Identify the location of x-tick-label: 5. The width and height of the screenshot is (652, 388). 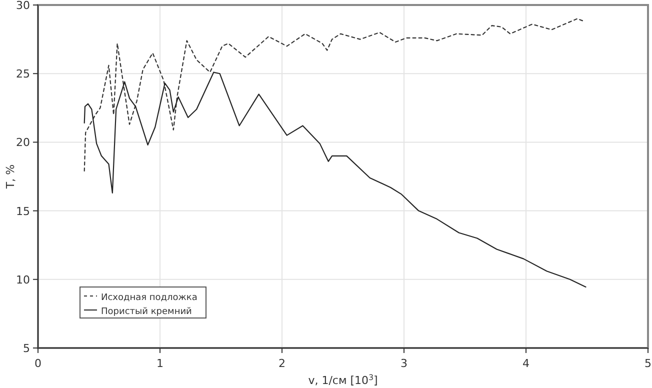
(648, 363).